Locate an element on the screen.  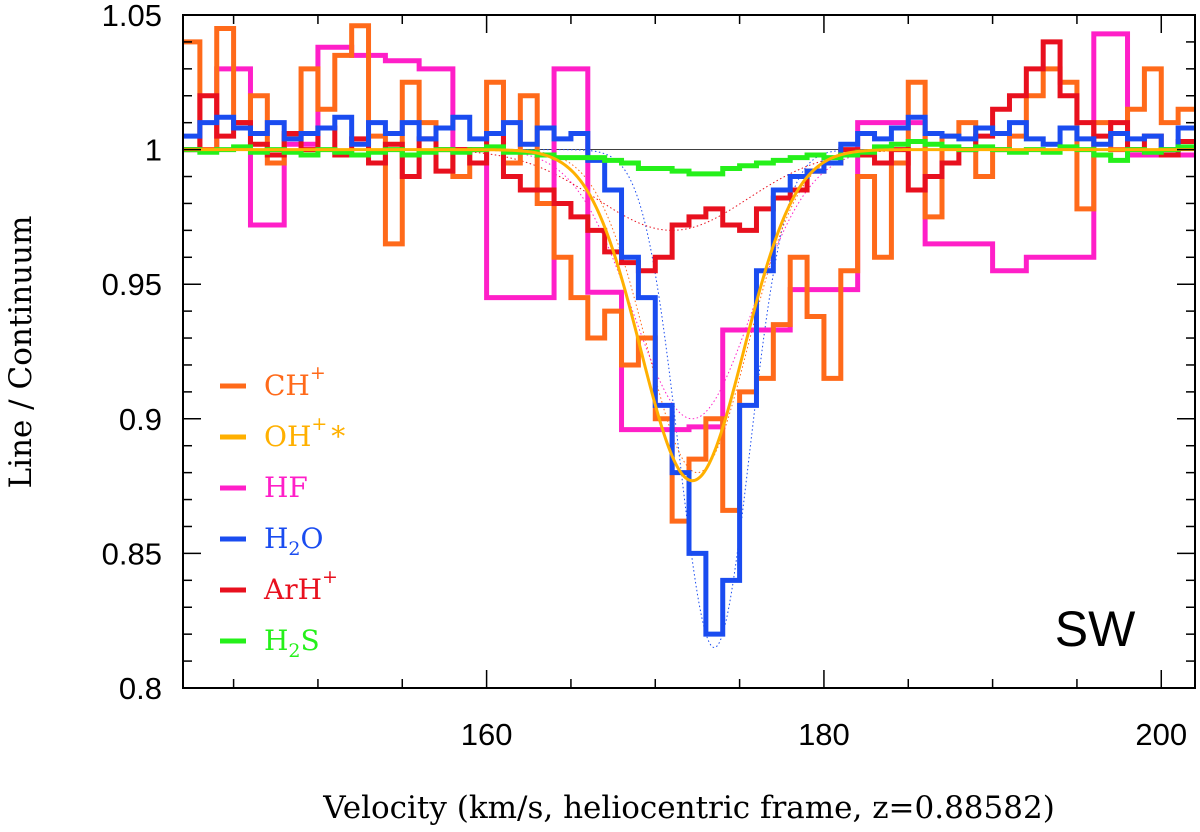
legend-item: ArH+ is located at coordinates (279, 586).